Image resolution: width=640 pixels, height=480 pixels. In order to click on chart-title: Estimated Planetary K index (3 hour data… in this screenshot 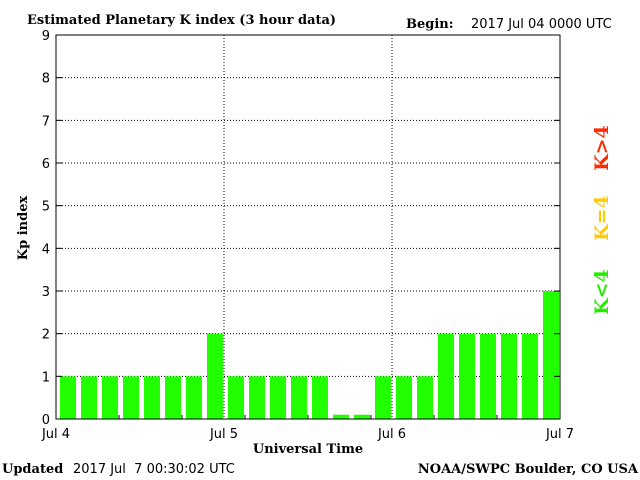, I will do `click(181, 20)`.